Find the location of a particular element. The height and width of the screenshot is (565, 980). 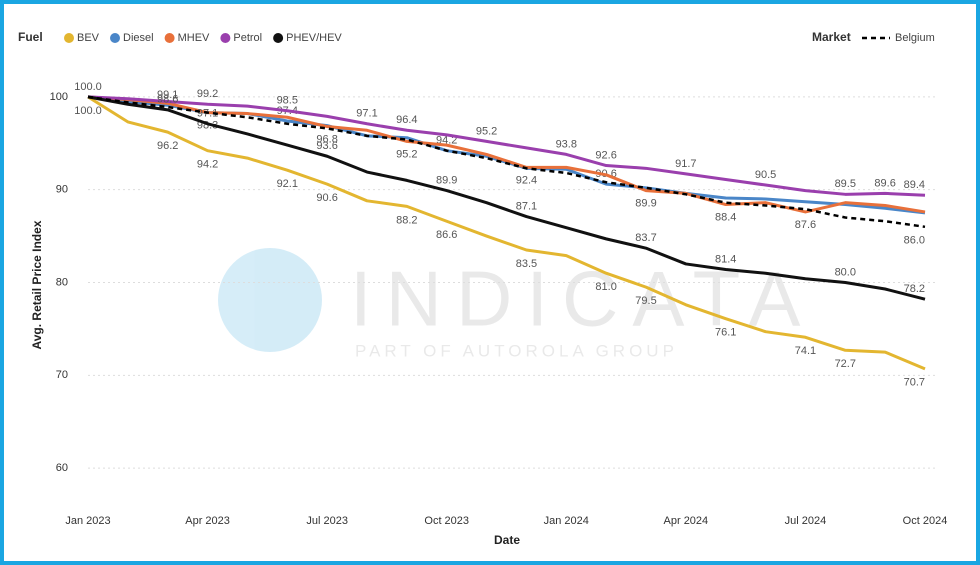

data-label: 83.7 is located at coordinates (645, 238).